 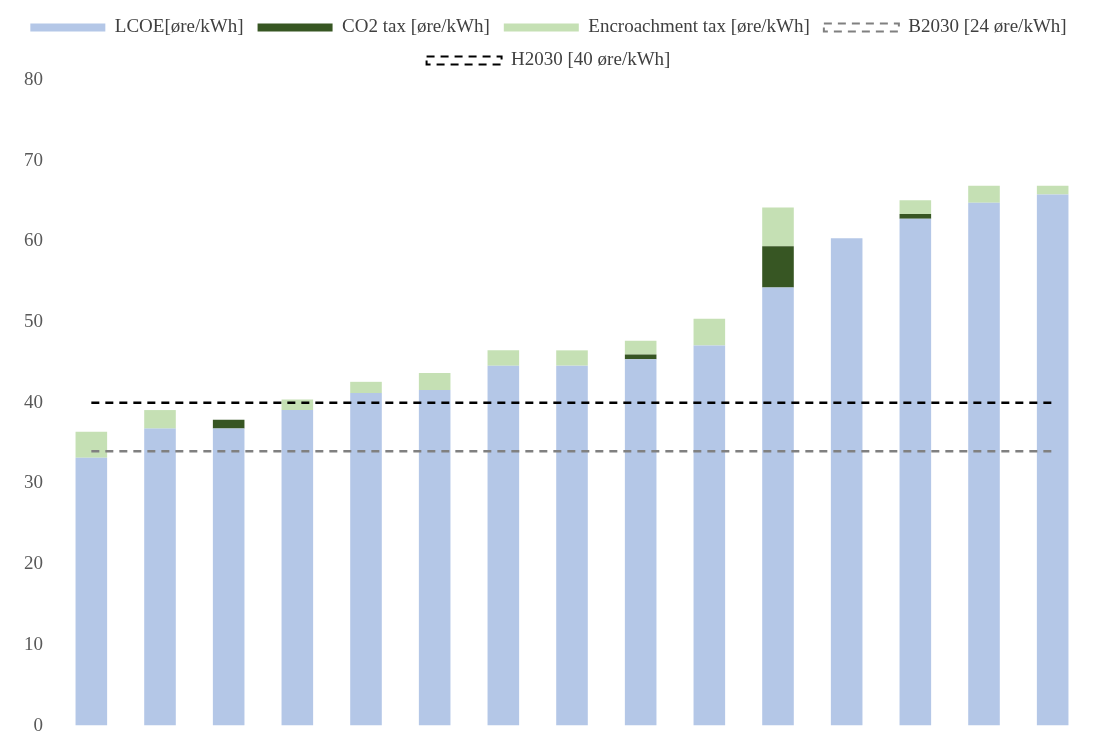 I want to click on legend-label: CO2 tax [øre/kWh], so click(x=416, y=26).